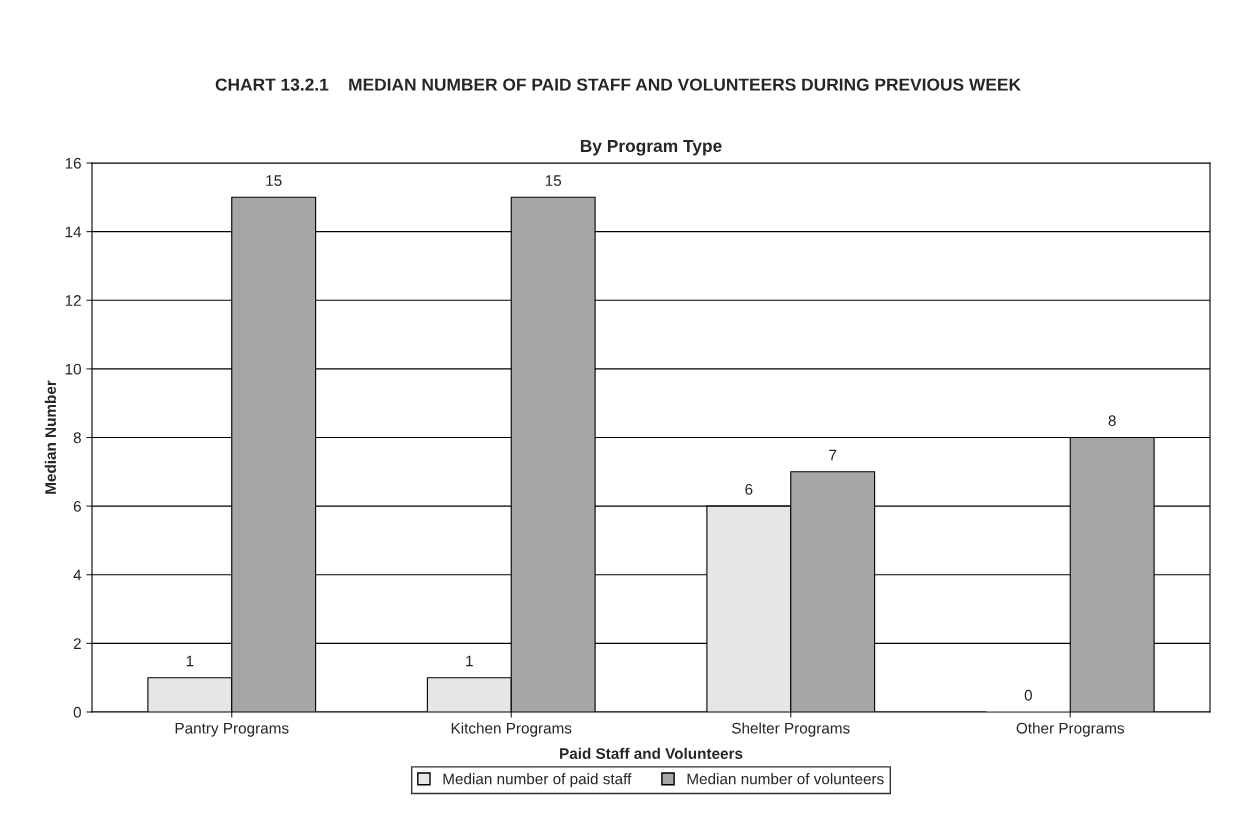 This screenshot has height=839, width=1236. Describe the element at coordinates (511, 729) in the screenshot. I see `x-tick-label: Kitchen Programs` at that location.